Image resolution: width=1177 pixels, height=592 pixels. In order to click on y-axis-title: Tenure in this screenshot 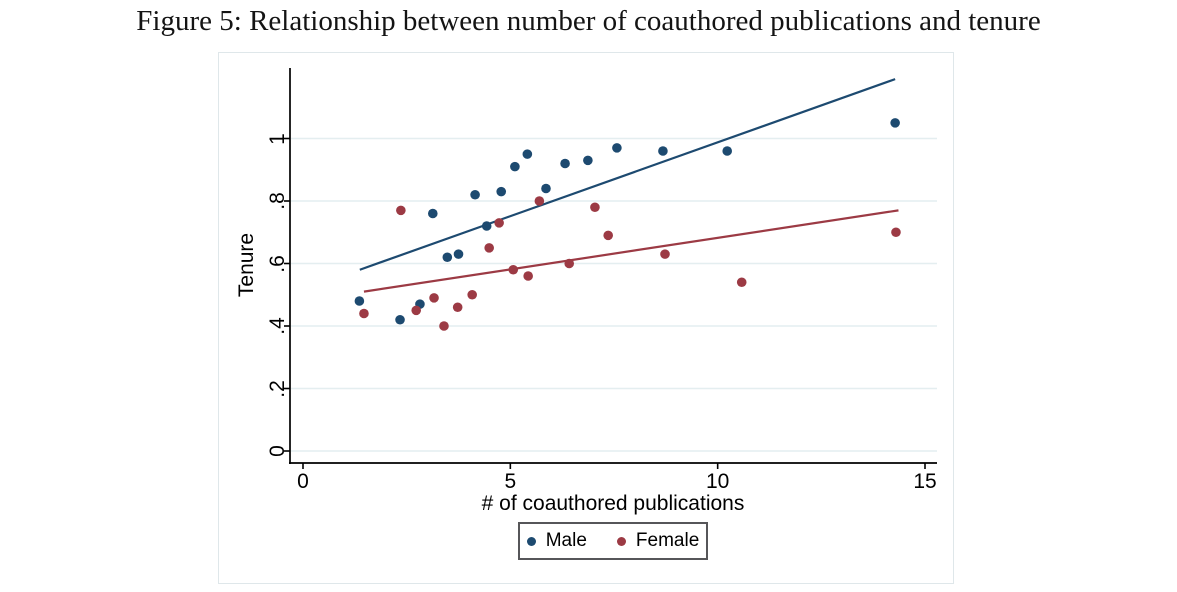, I will do `click(246, 265)`.